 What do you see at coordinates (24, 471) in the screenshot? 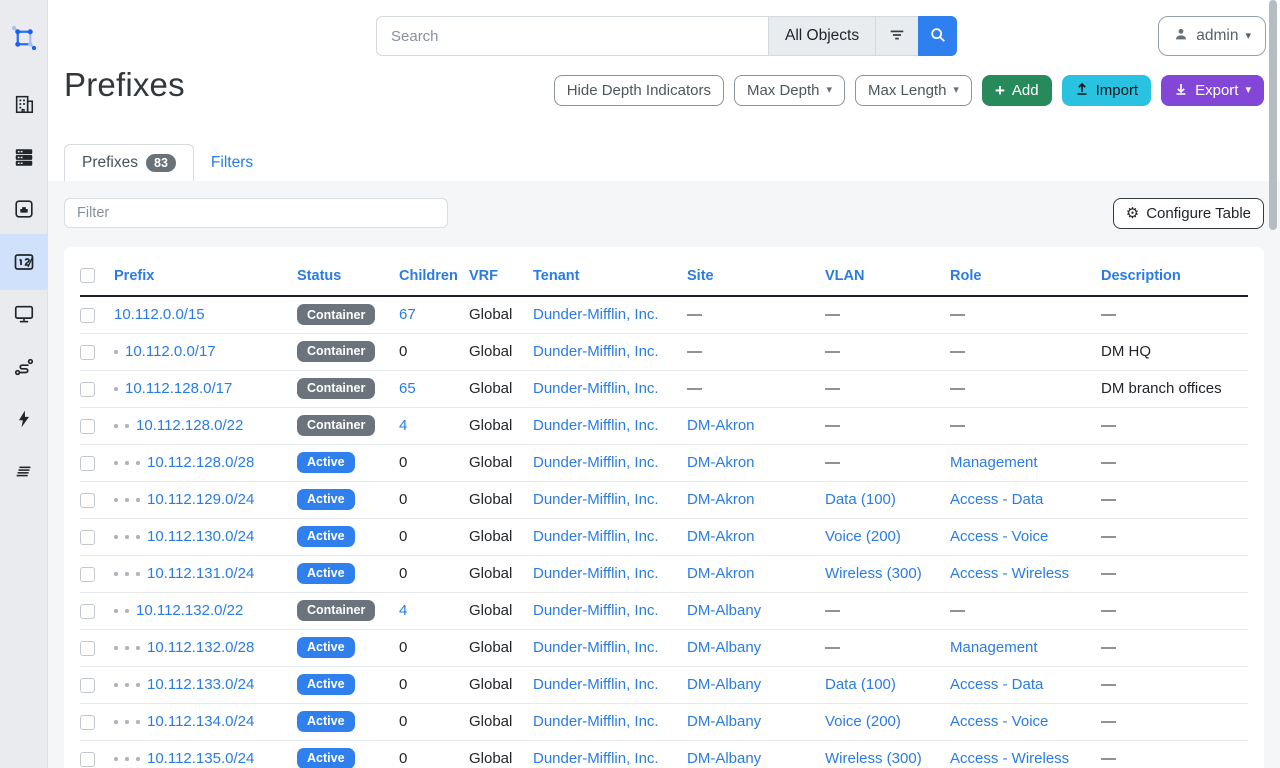
I see `provider-networks-icon` at bounding box center [24, 471].